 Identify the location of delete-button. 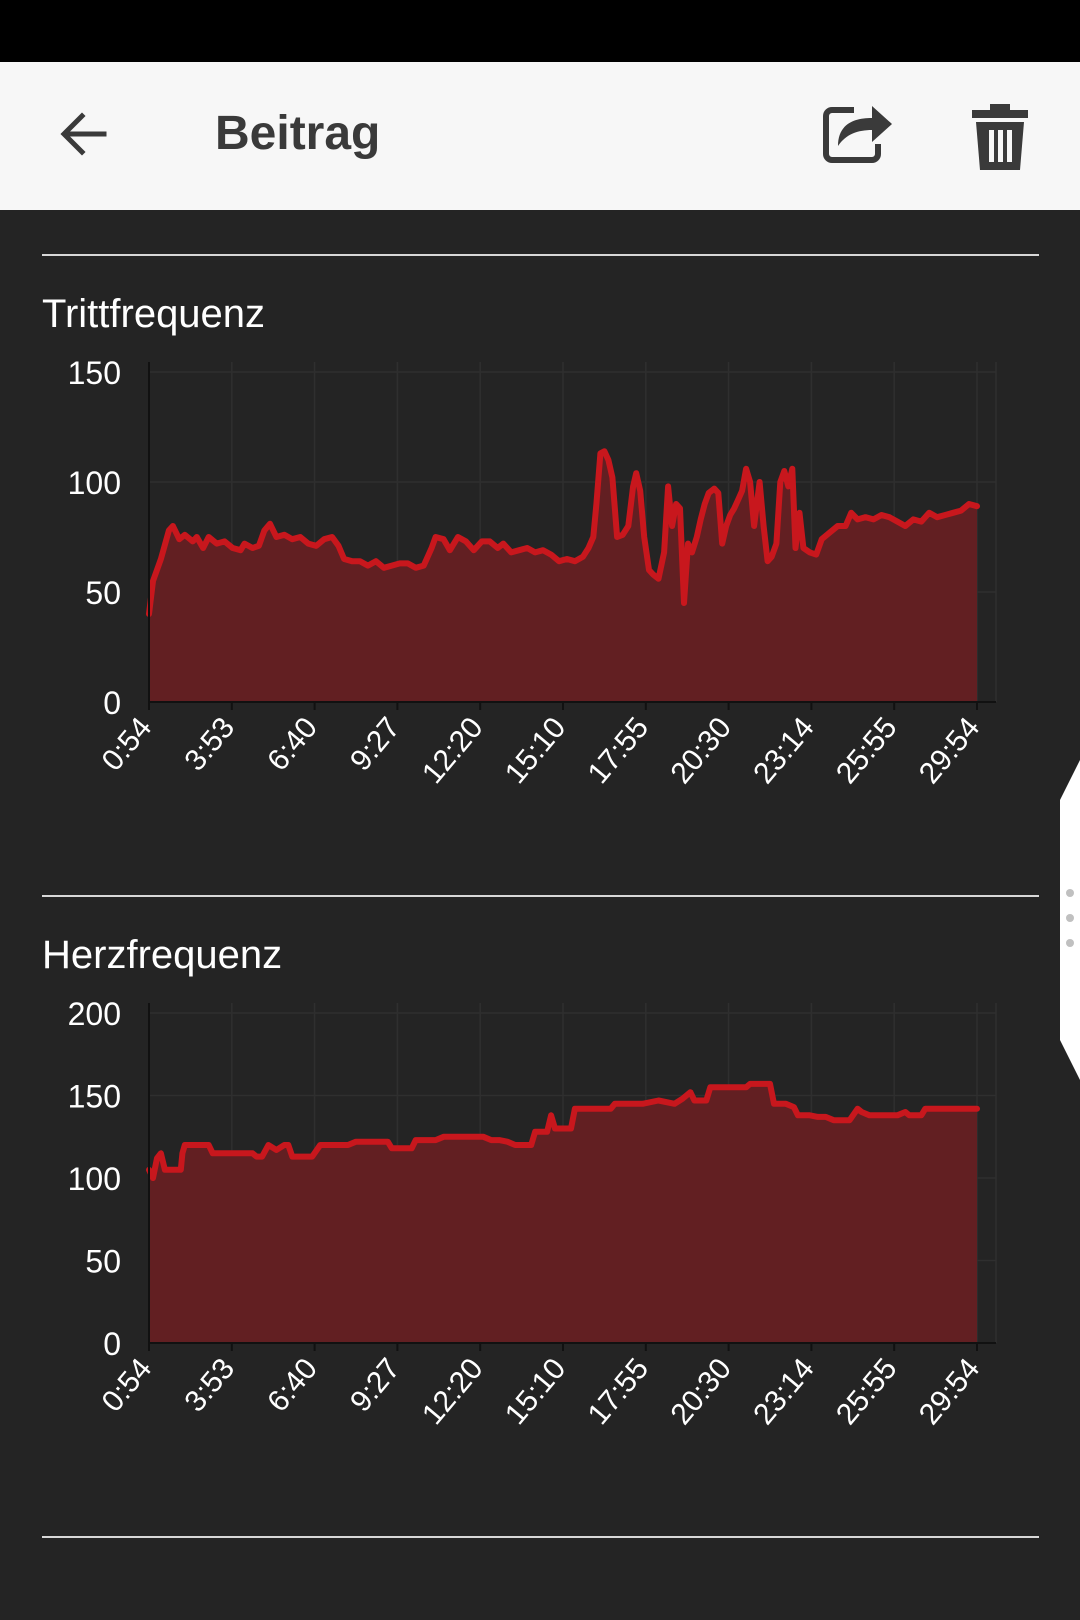
(1000, 136).